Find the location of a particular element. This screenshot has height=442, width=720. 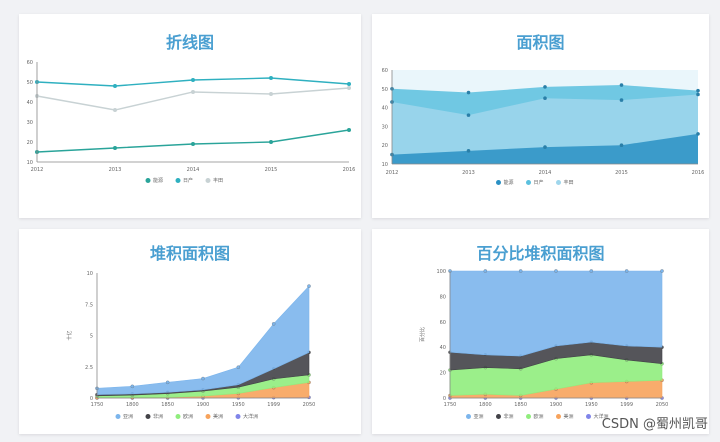

x-tick-label: 2016 is located at coordinates (349, 170).